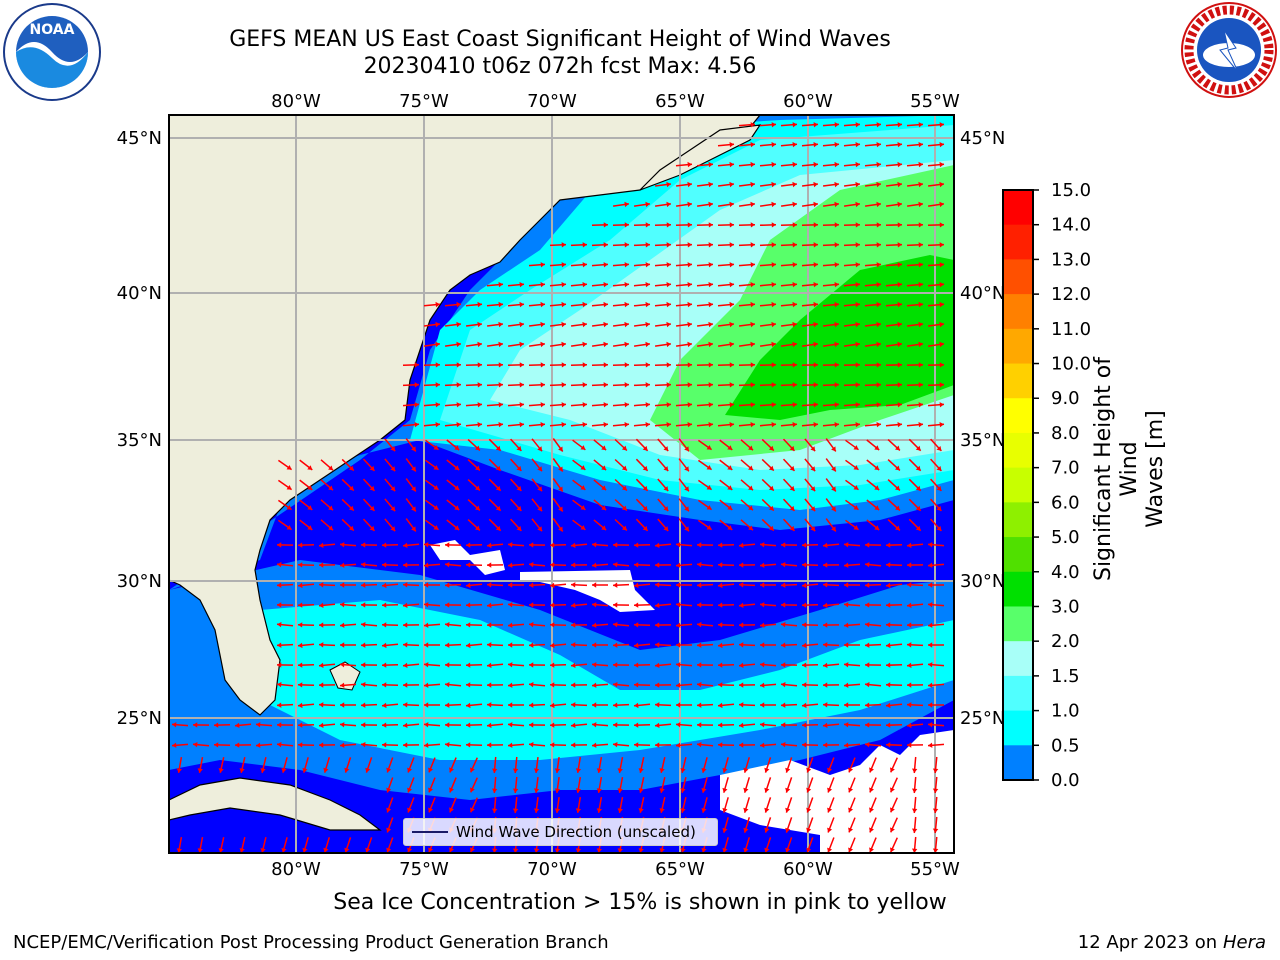 The width and height of the screenshot is (1280, 960). Describe the element at coordinates (1065, 780) in the screenshot. I see `colorbar-tick-label: 0.0` at that location.